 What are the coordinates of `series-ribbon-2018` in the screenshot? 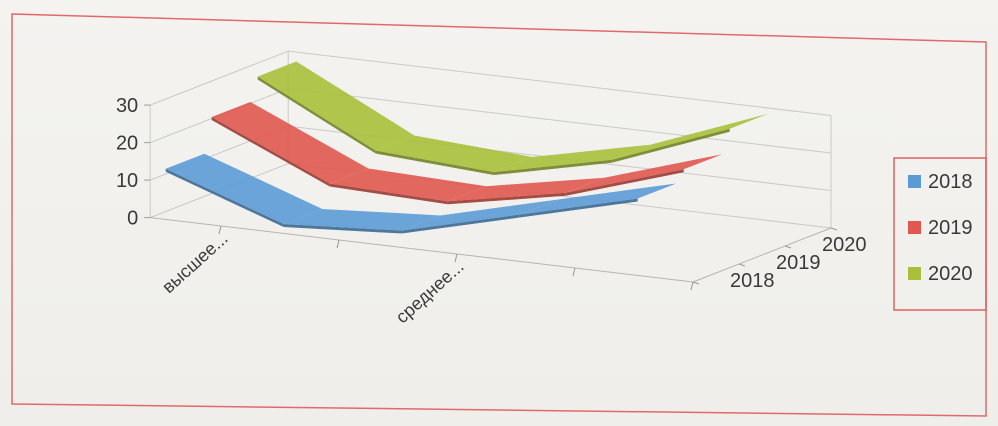 It's located at (421, 193).